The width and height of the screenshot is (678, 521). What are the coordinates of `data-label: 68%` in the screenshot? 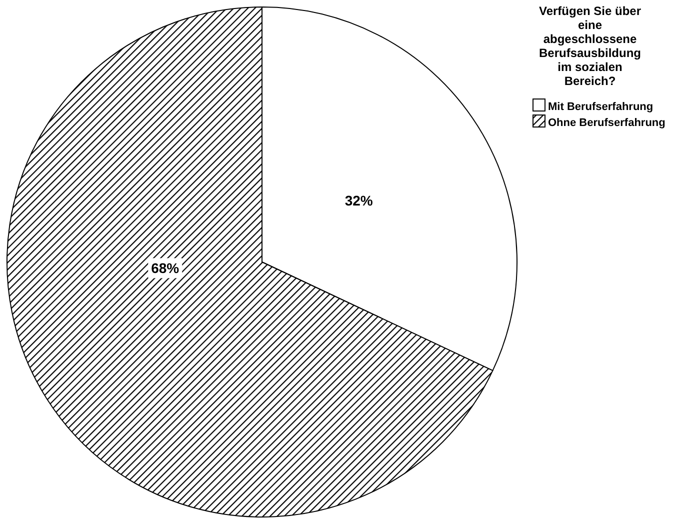 It's located at (165, 268).